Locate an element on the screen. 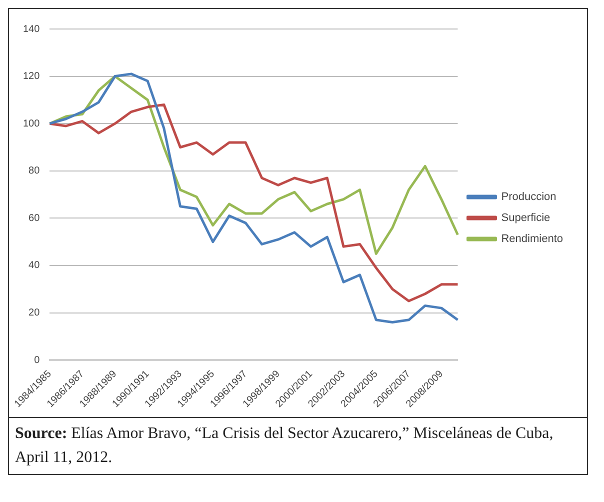  y-tick-label: 0 is located at coordinates (37, 360).